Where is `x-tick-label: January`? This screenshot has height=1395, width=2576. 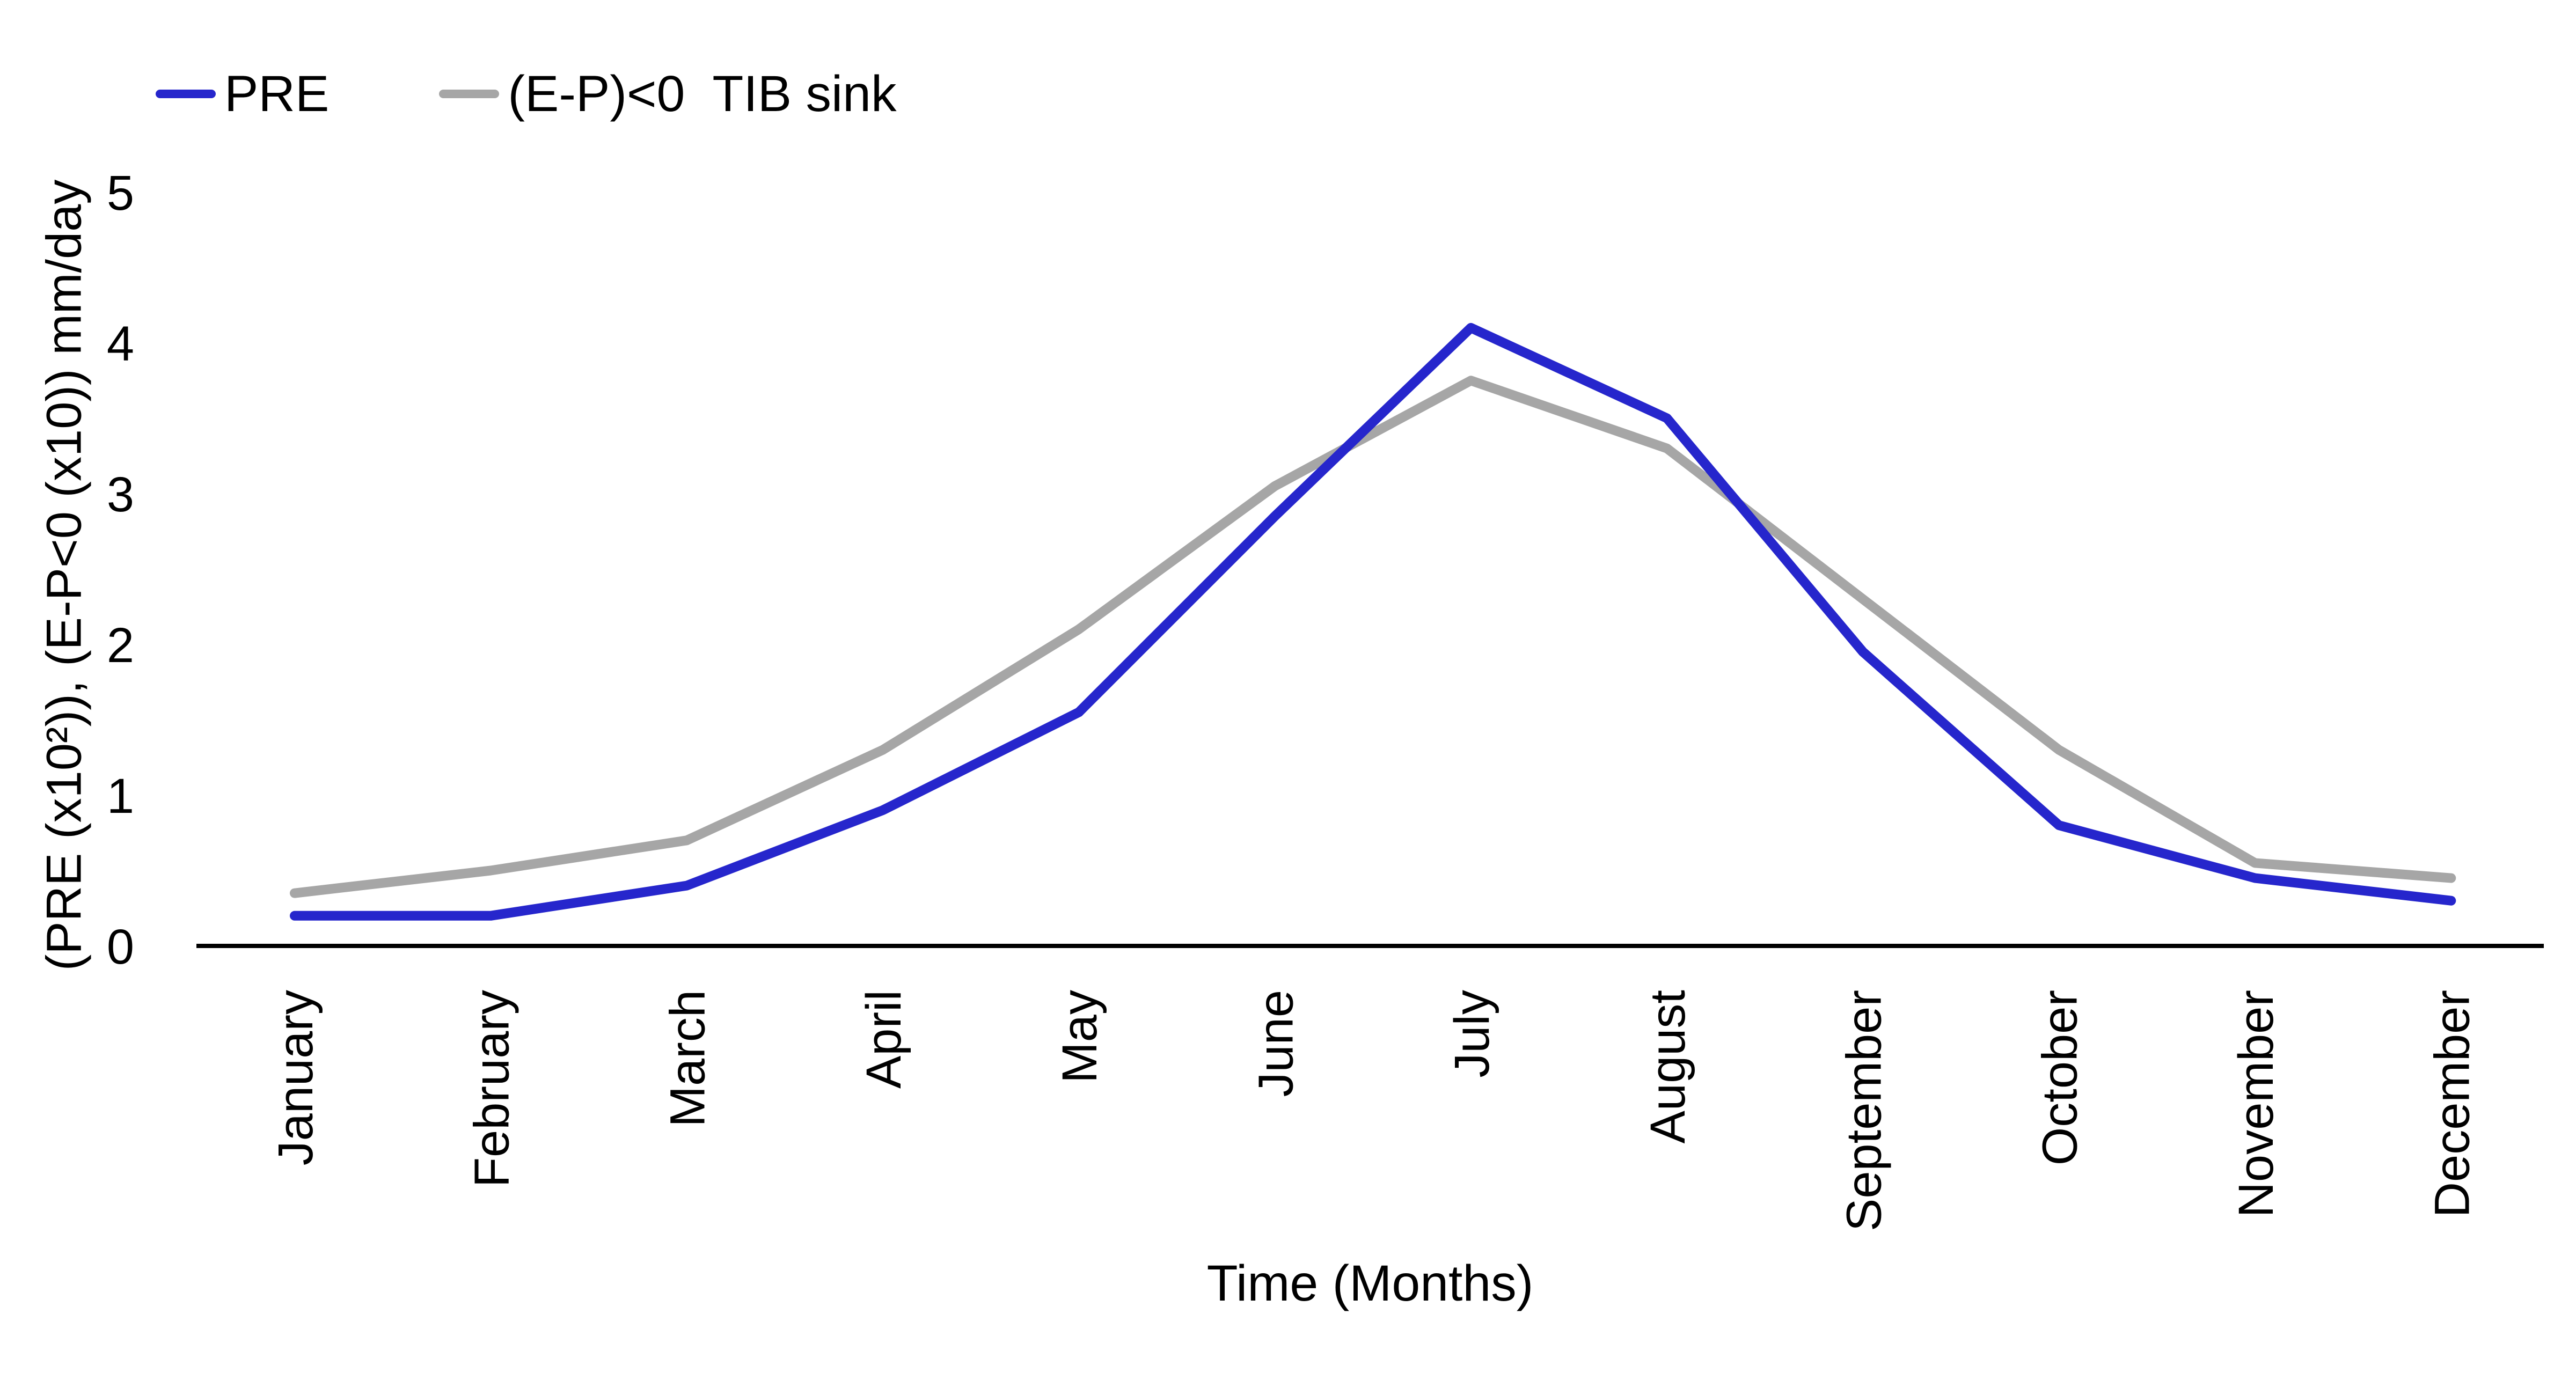
x-tick-label: January is located at coordinates (295, 1077).